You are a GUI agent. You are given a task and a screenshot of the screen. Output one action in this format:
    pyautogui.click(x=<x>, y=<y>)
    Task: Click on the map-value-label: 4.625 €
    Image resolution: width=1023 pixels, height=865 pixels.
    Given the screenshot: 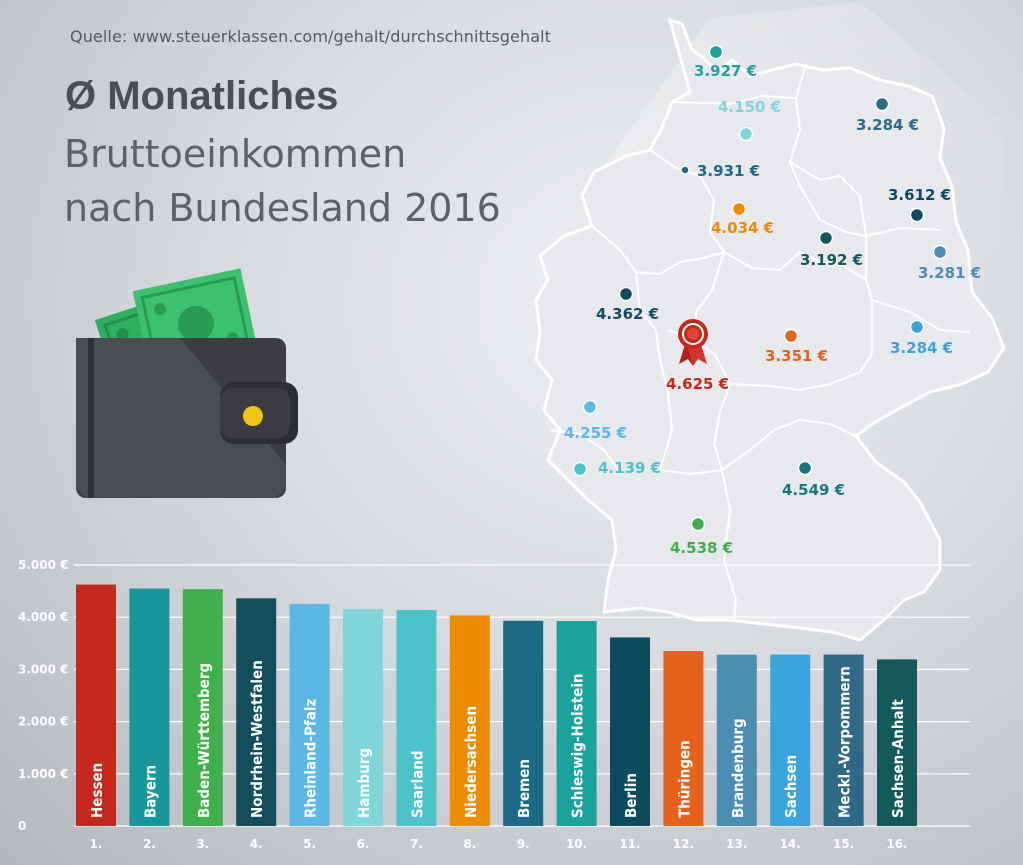 What is the action you would take?
    pyautogui.click(x=697, y=384)
    